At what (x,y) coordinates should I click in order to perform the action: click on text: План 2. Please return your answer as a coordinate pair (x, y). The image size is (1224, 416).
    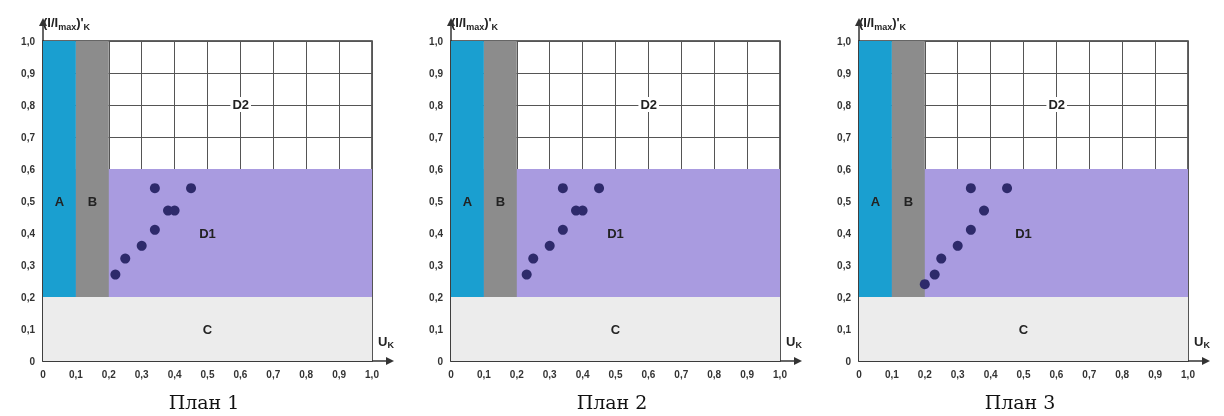
    Looking at the image, I should click on (612, 401).